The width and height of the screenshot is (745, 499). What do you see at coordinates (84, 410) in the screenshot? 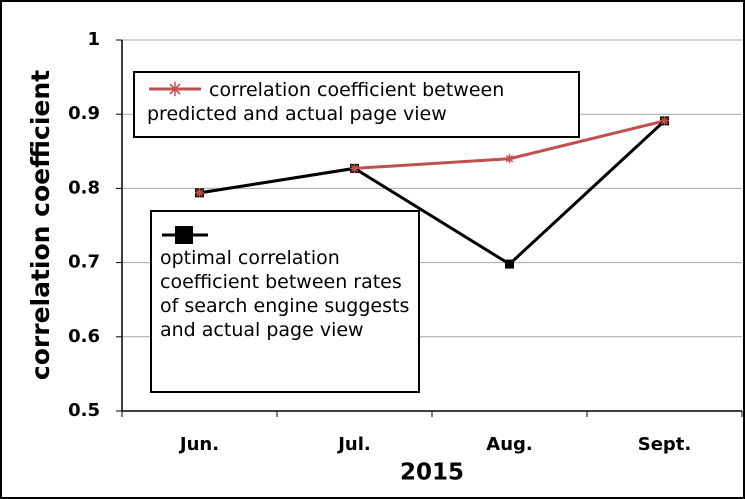
I see `y-tick-label: 0.5` at bounding box center [84, 410].